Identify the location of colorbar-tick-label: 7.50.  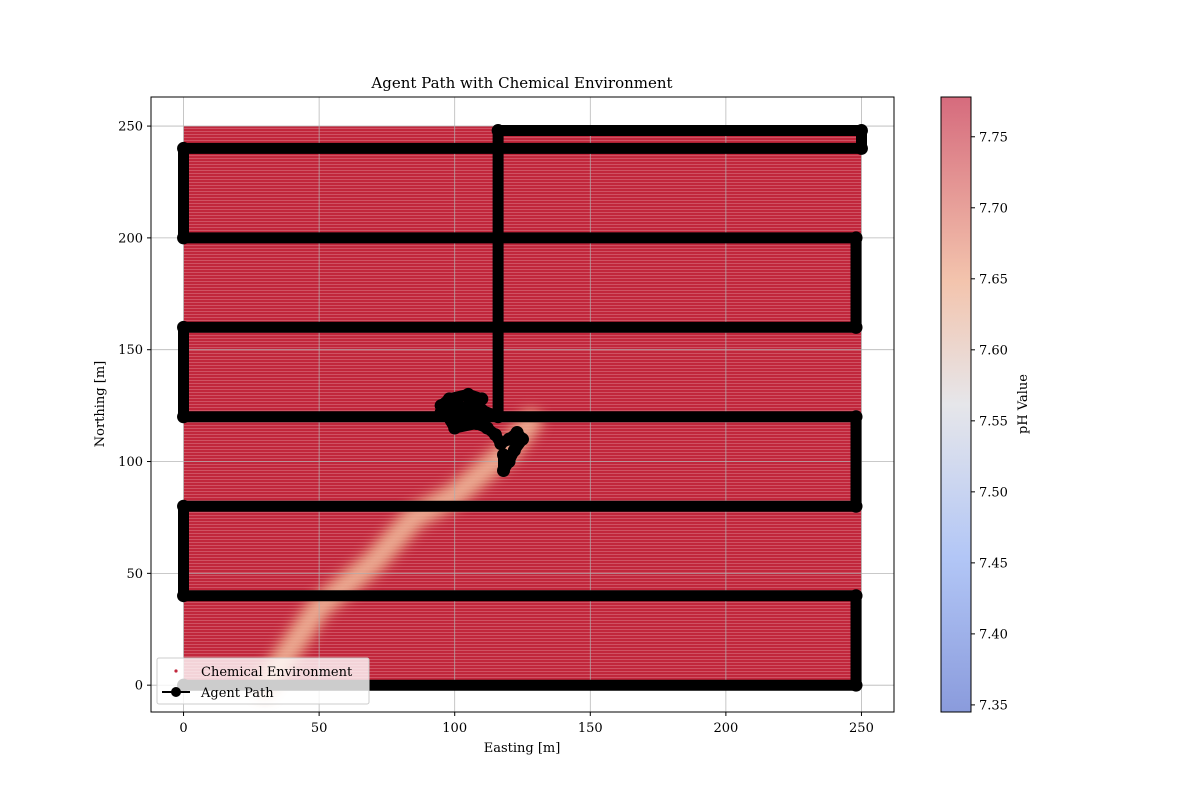
(993, 492).